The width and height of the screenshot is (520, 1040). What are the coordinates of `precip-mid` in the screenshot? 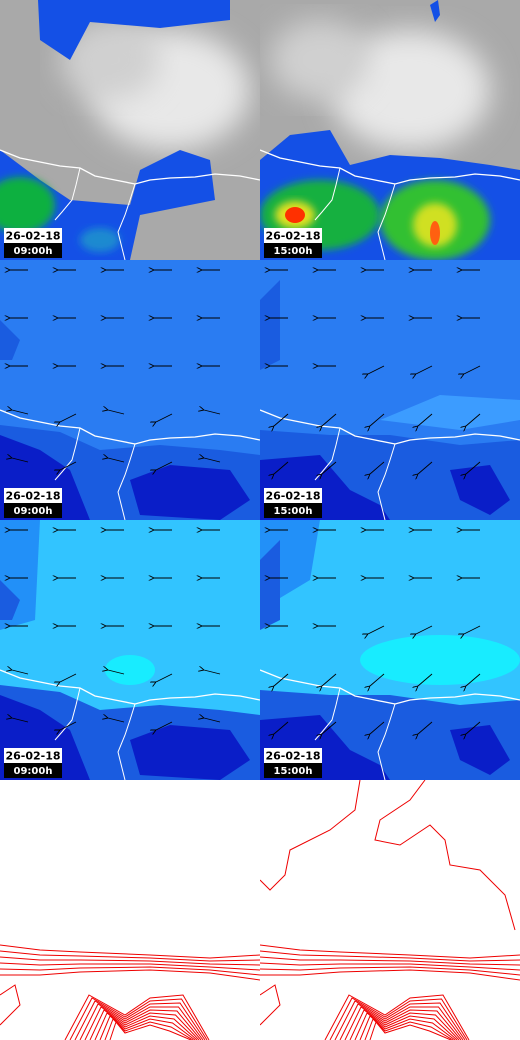 It's located at (27, 205).